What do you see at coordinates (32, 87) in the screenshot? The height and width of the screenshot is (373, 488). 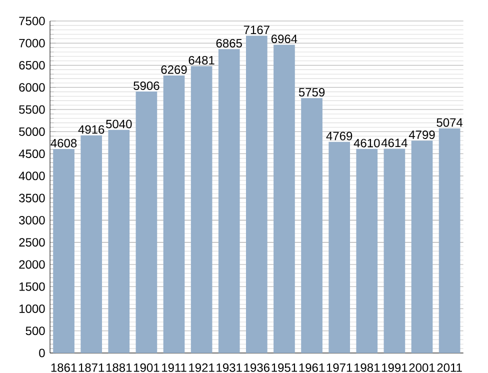 I see `y-tick-label: 6000` at bounding box center [32, 87].